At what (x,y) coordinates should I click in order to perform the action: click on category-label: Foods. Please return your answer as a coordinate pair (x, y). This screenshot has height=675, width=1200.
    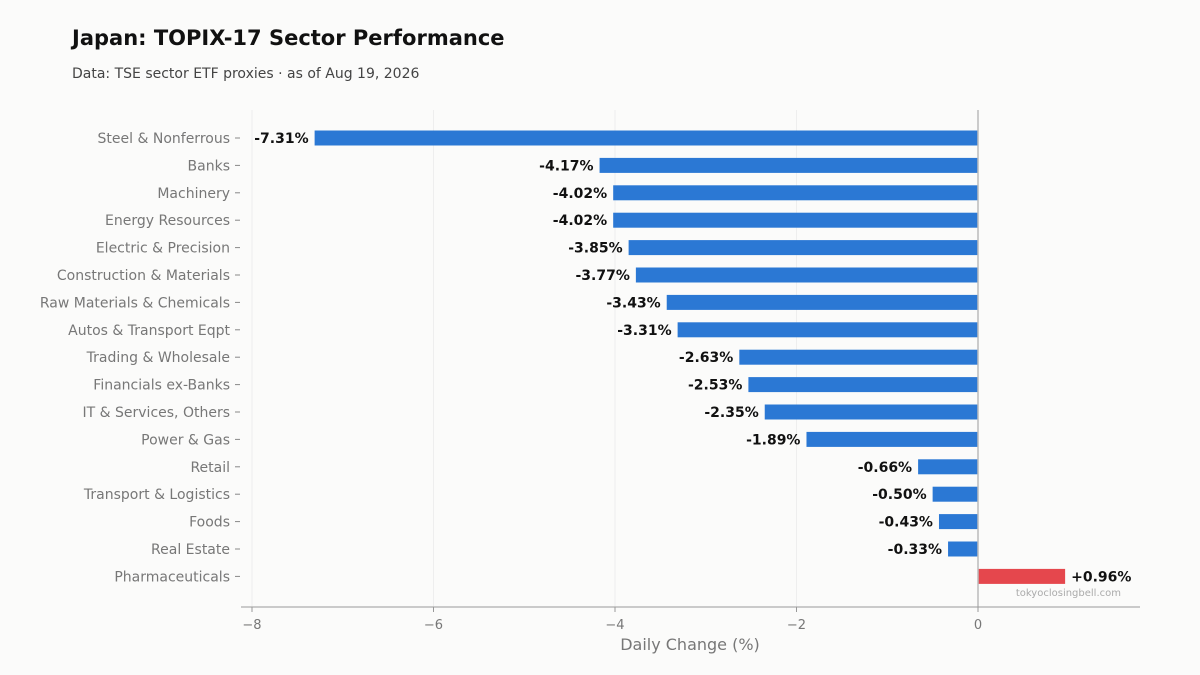
    Looking at the image, I should click on (209, 523).